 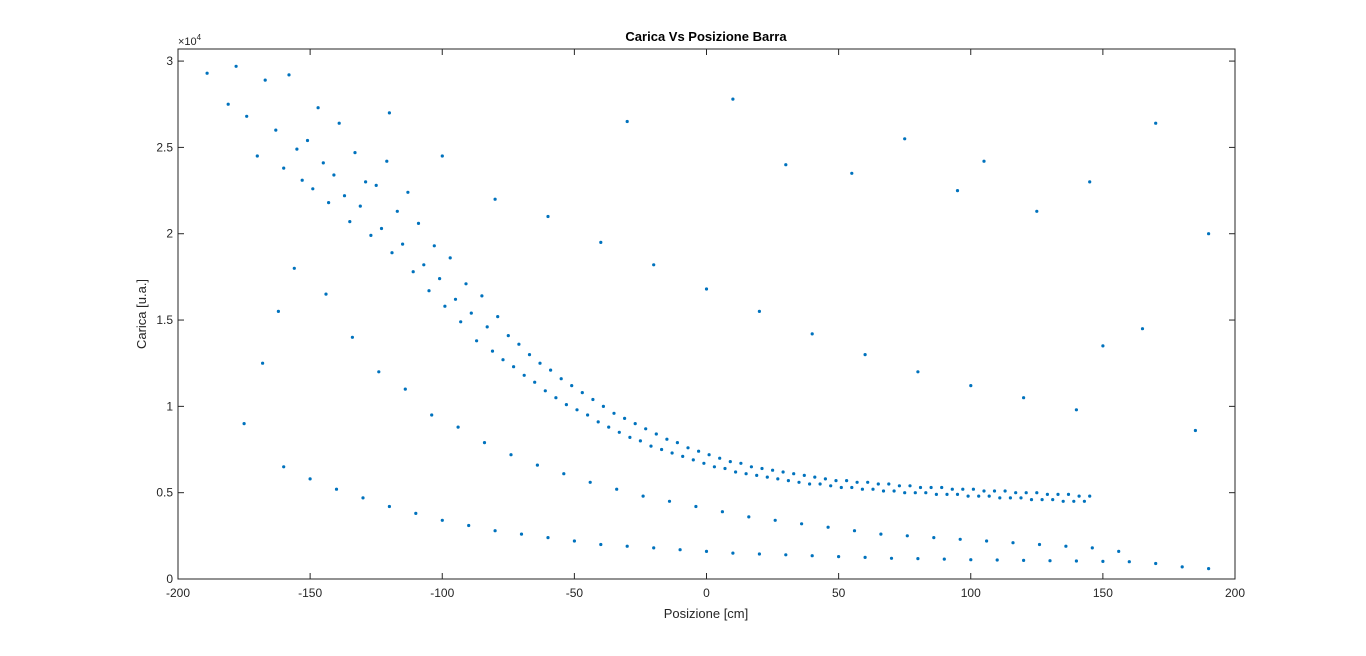 What do you see at coordinates (706, 613) in the screenshot?
I see `x-axis-label: Posizione [cm]` at bounding box center [706, 613].